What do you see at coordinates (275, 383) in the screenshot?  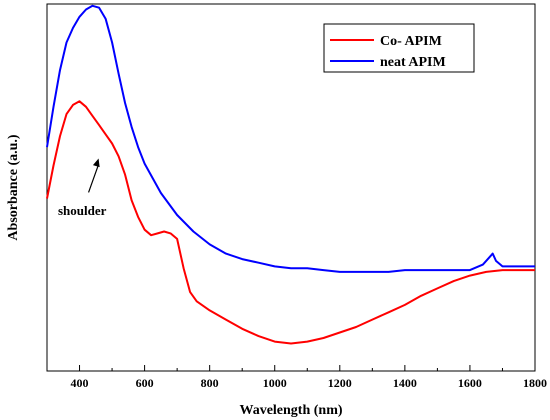 I see `x-tick-label: 1000` at bounding box center [275, 383].